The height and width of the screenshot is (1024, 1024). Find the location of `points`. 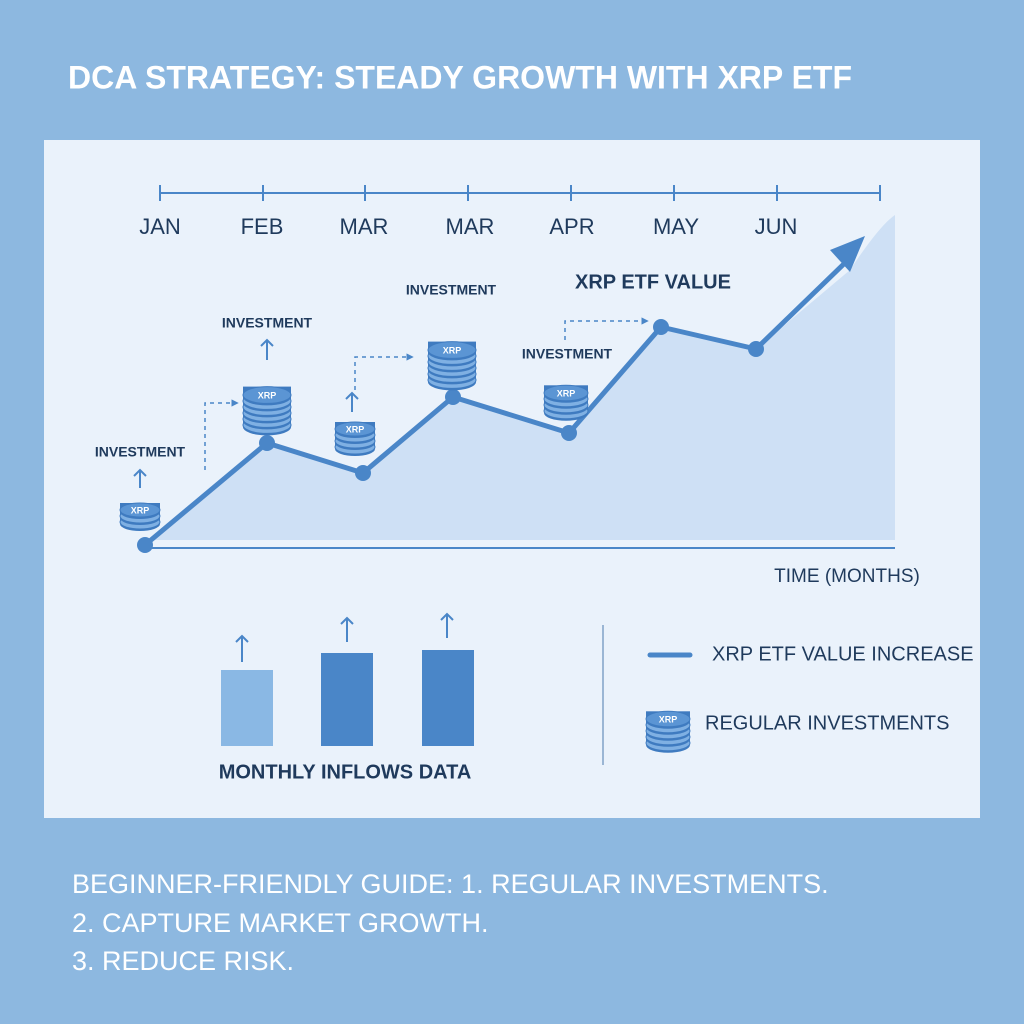

points is located at coordinates (450, 436).